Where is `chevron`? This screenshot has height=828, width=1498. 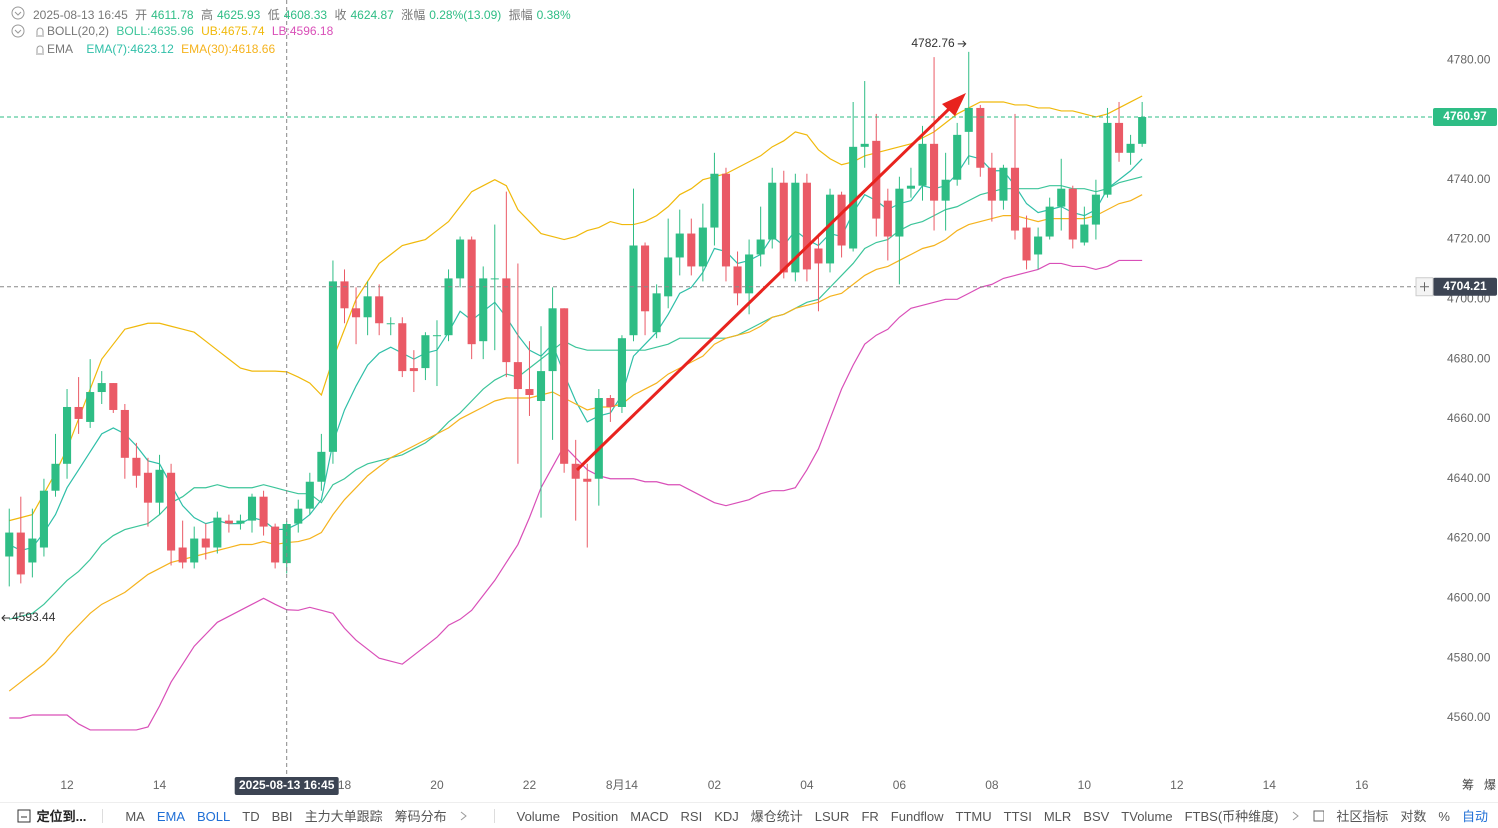 chevron is located at coordinates (18, 13).